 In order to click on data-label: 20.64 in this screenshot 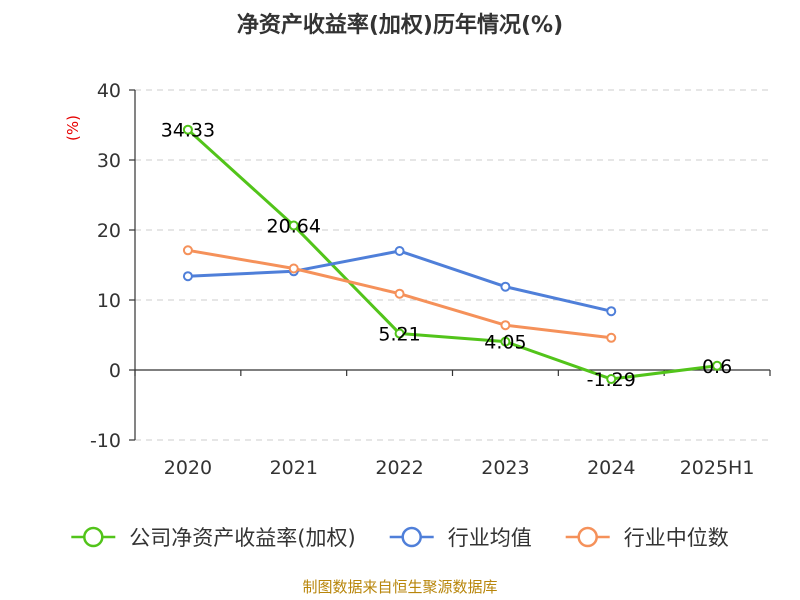, I will do `click(294, 227)`.